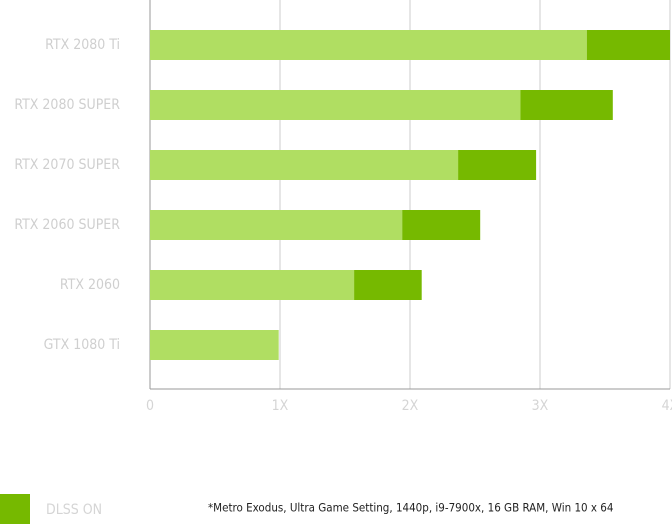 The width and height of the screenshot is (672, 524). I want to click on x-tick-label: 2X, so click(410, 406).